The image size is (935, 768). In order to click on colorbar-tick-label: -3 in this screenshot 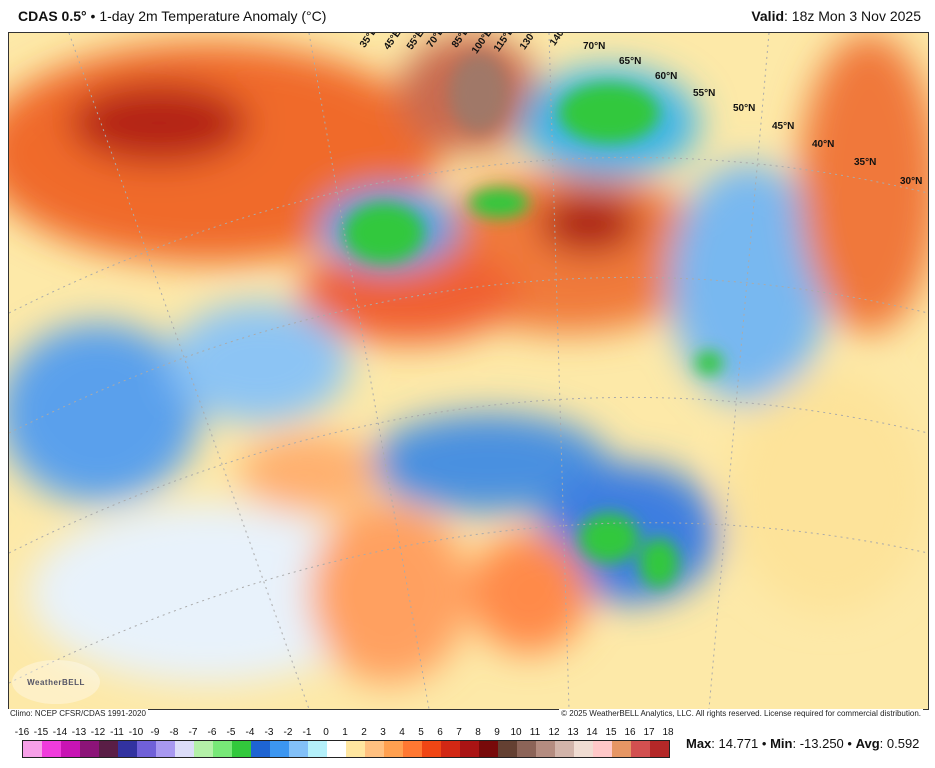, I will do `click(269, 732)`.